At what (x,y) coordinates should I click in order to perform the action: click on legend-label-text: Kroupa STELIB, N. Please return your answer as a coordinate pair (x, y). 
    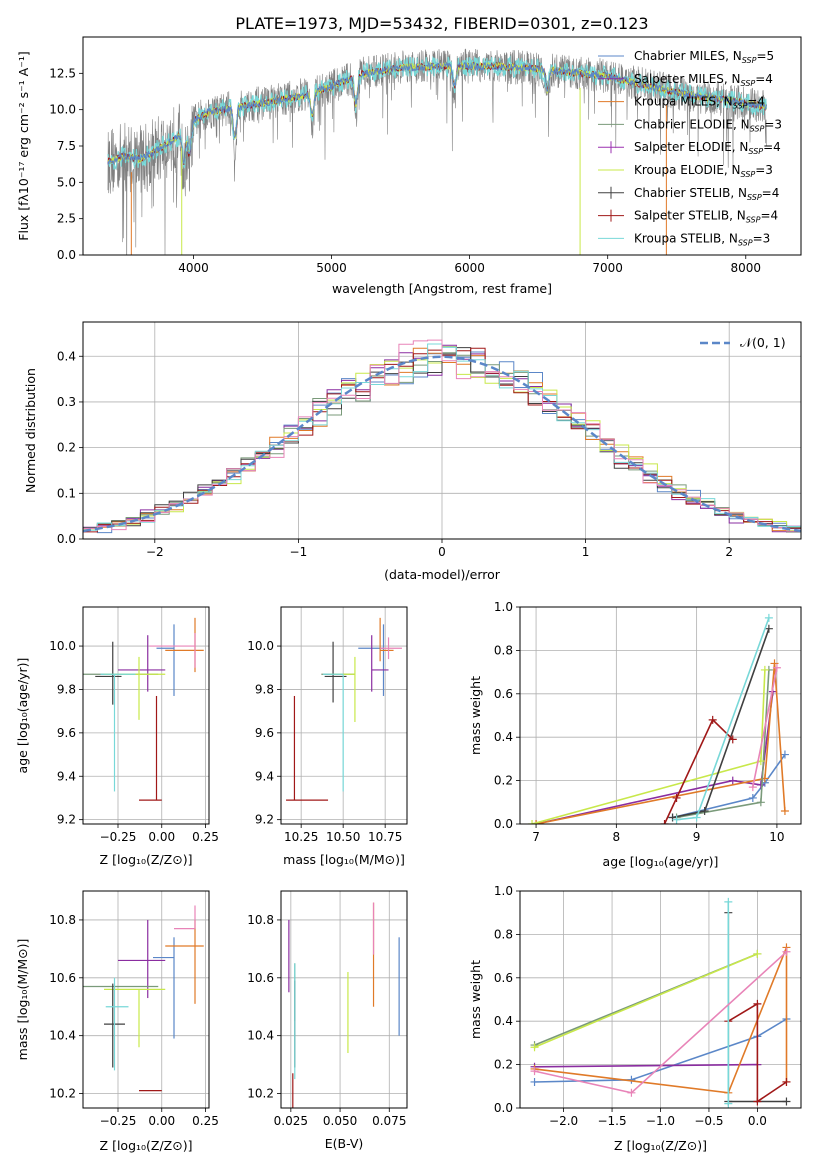
    Looking at the image, I should click on (686, 238).